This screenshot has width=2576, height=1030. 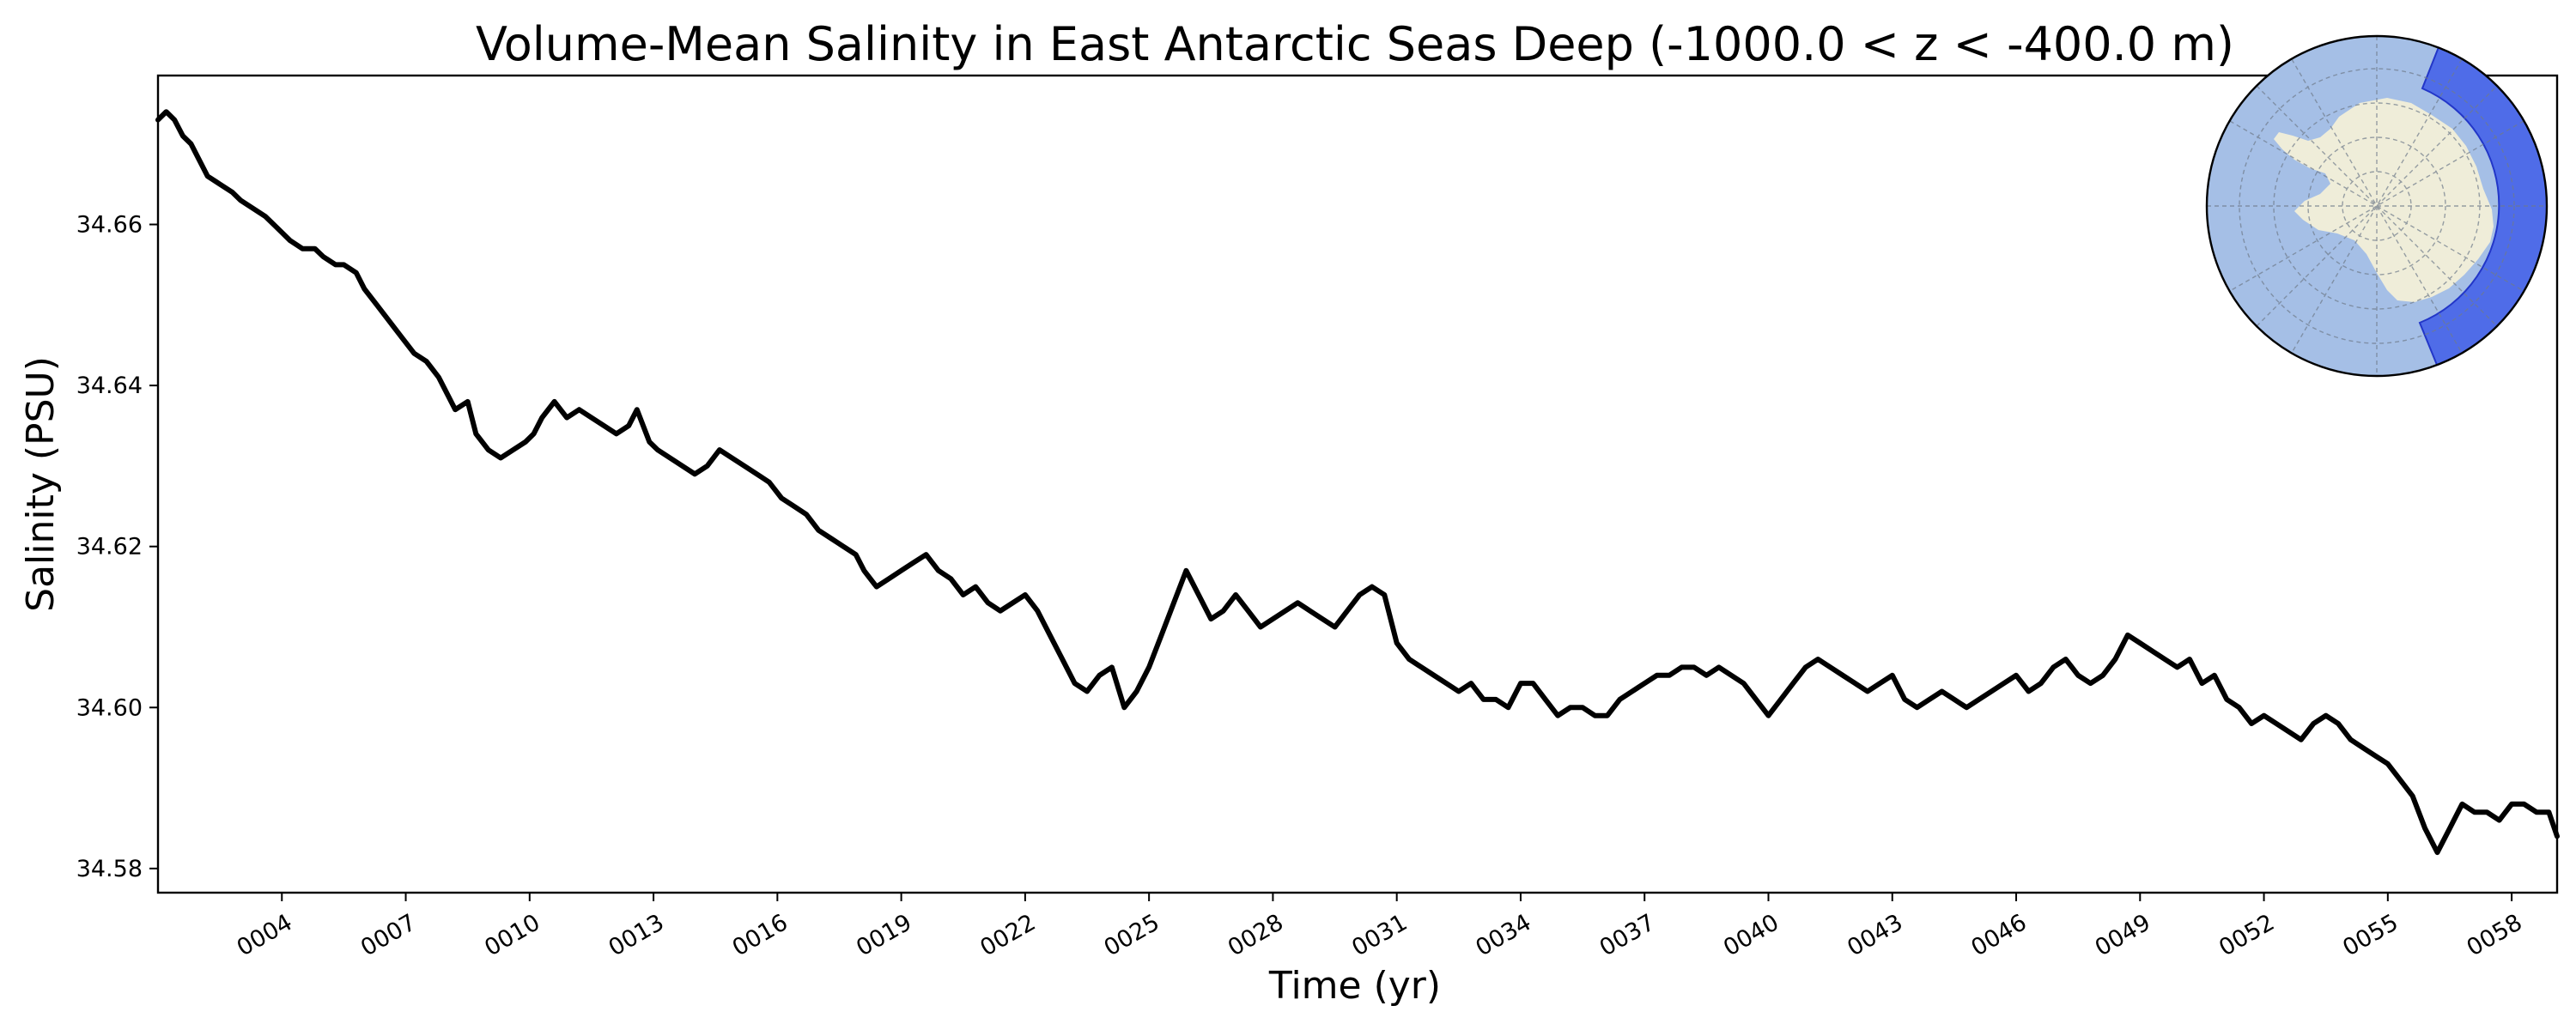 What do you see at coordinates (1354, 986) in the screenshot?
I see `x-axis-label: Time (yr)` at bounding box center [1354, 986].